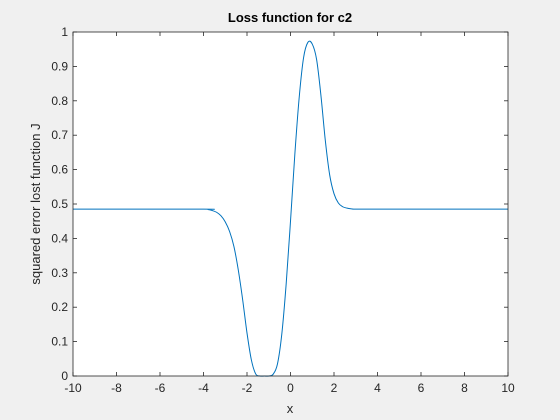  Describe the element at coordinates (59, 170) in the screenshot. I see `y-tick-label: 0.6` at that location.